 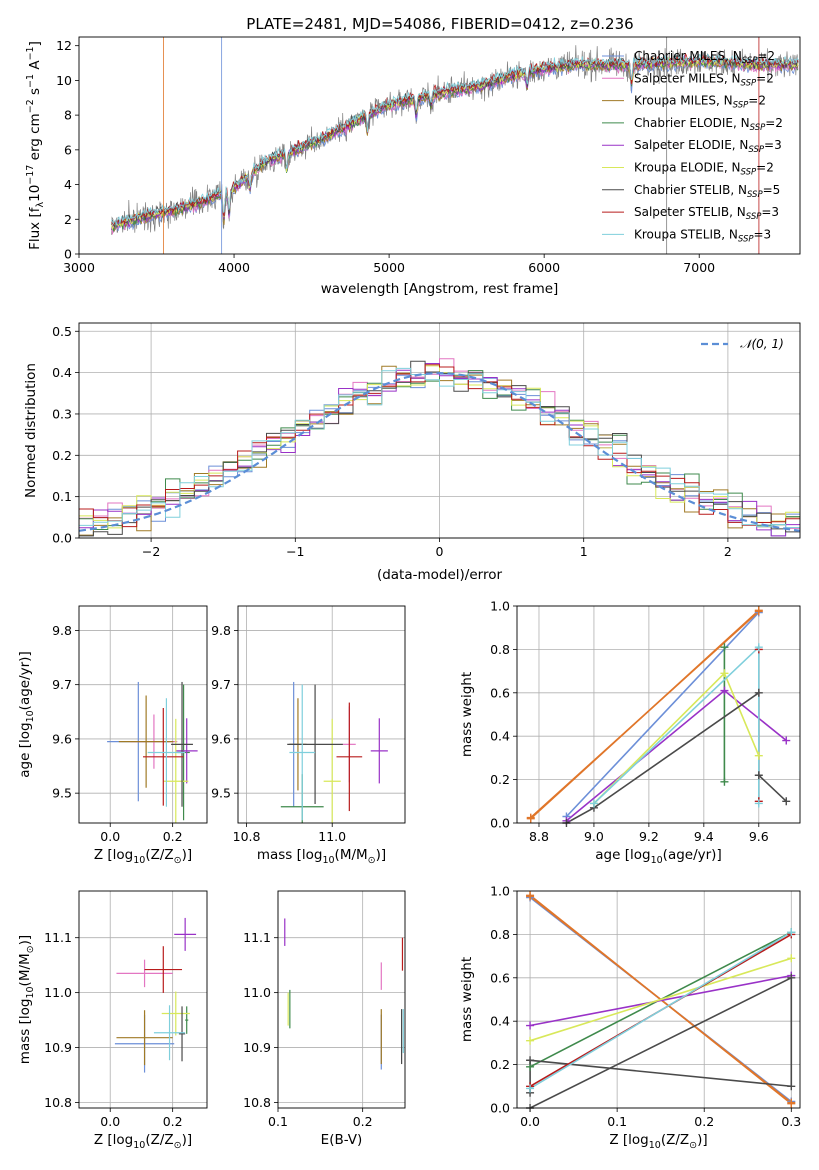 What do you see at coordinates (351, 855) in the screenshot?
I see `x-axis-label-part: (M/M` at bounding box center [351, 855].